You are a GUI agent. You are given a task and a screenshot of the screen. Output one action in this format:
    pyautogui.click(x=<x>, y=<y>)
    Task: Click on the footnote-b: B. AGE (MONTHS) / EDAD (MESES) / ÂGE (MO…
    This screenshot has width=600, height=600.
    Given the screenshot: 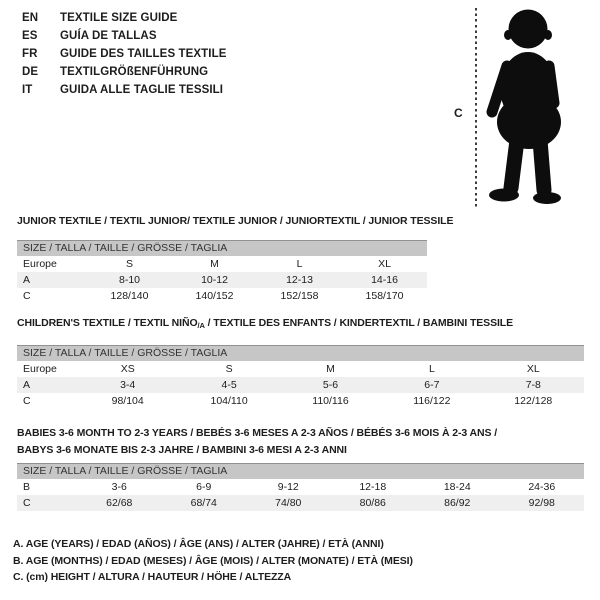 What is the action you would take?
    pyautogui.click(x=213, y=560)
    